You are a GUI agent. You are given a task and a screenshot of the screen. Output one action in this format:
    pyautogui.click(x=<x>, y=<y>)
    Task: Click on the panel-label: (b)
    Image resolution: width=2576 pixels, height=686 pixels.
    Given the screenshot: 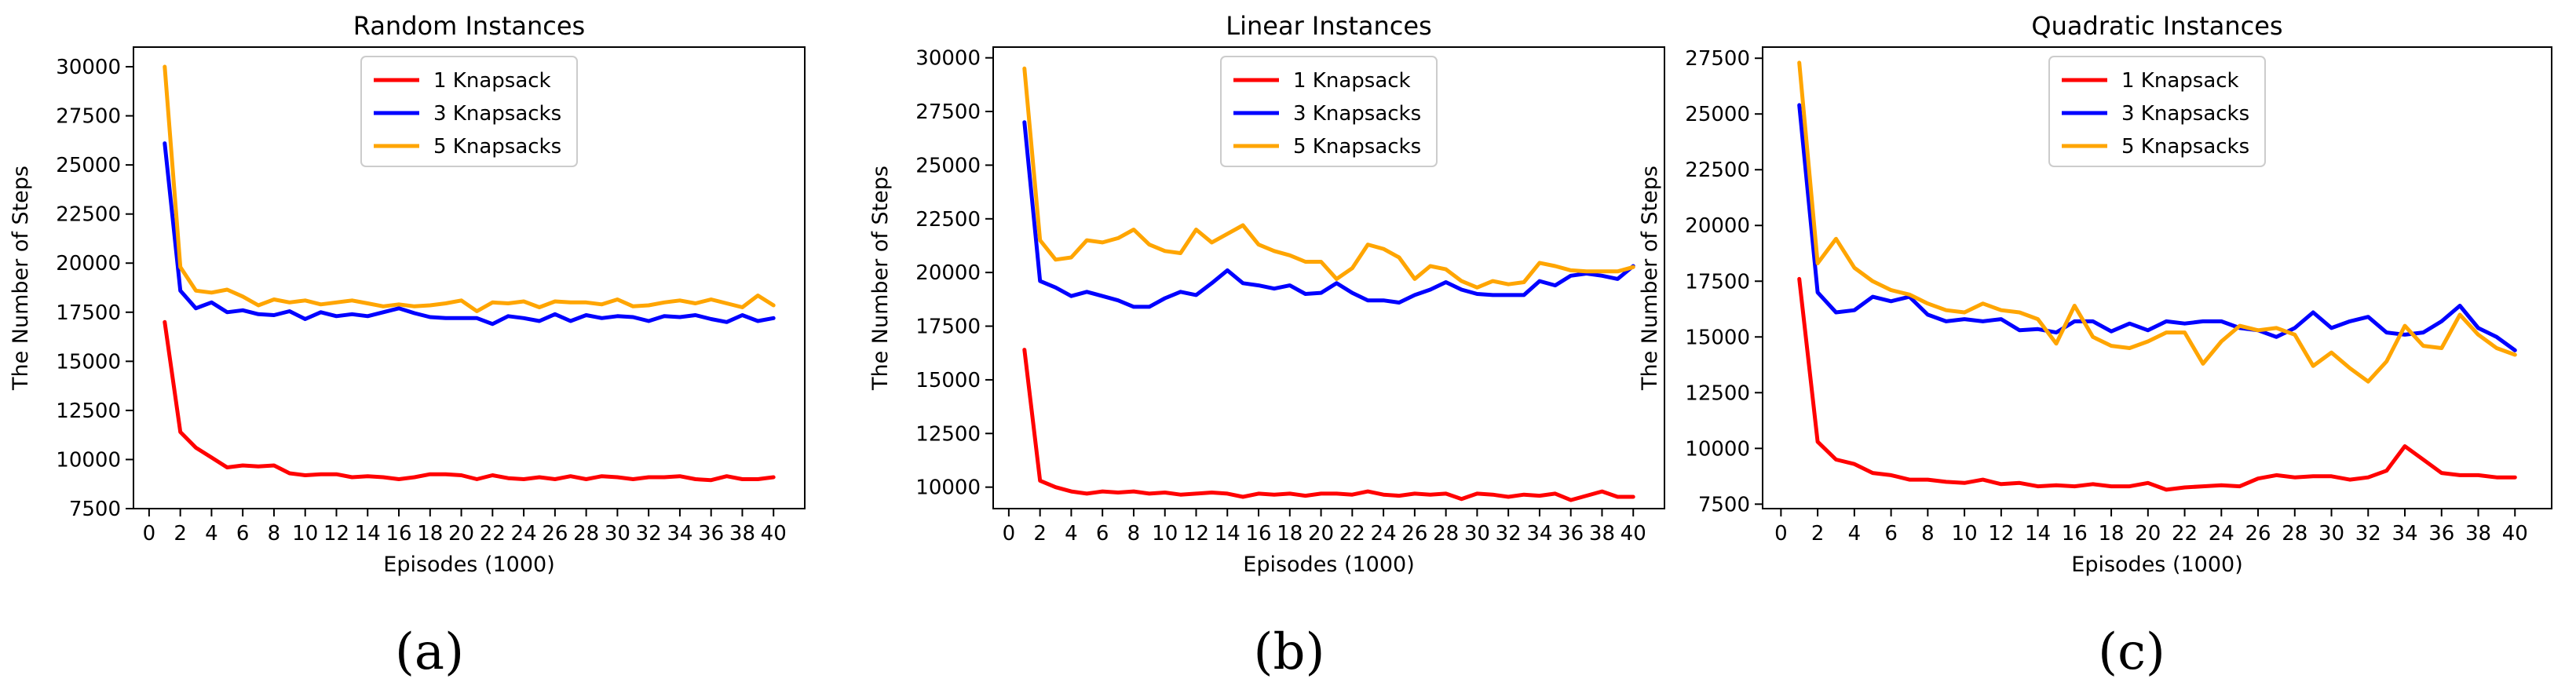 What is the action you would take?
    pyautogui.click(x=1289, y=652)
    